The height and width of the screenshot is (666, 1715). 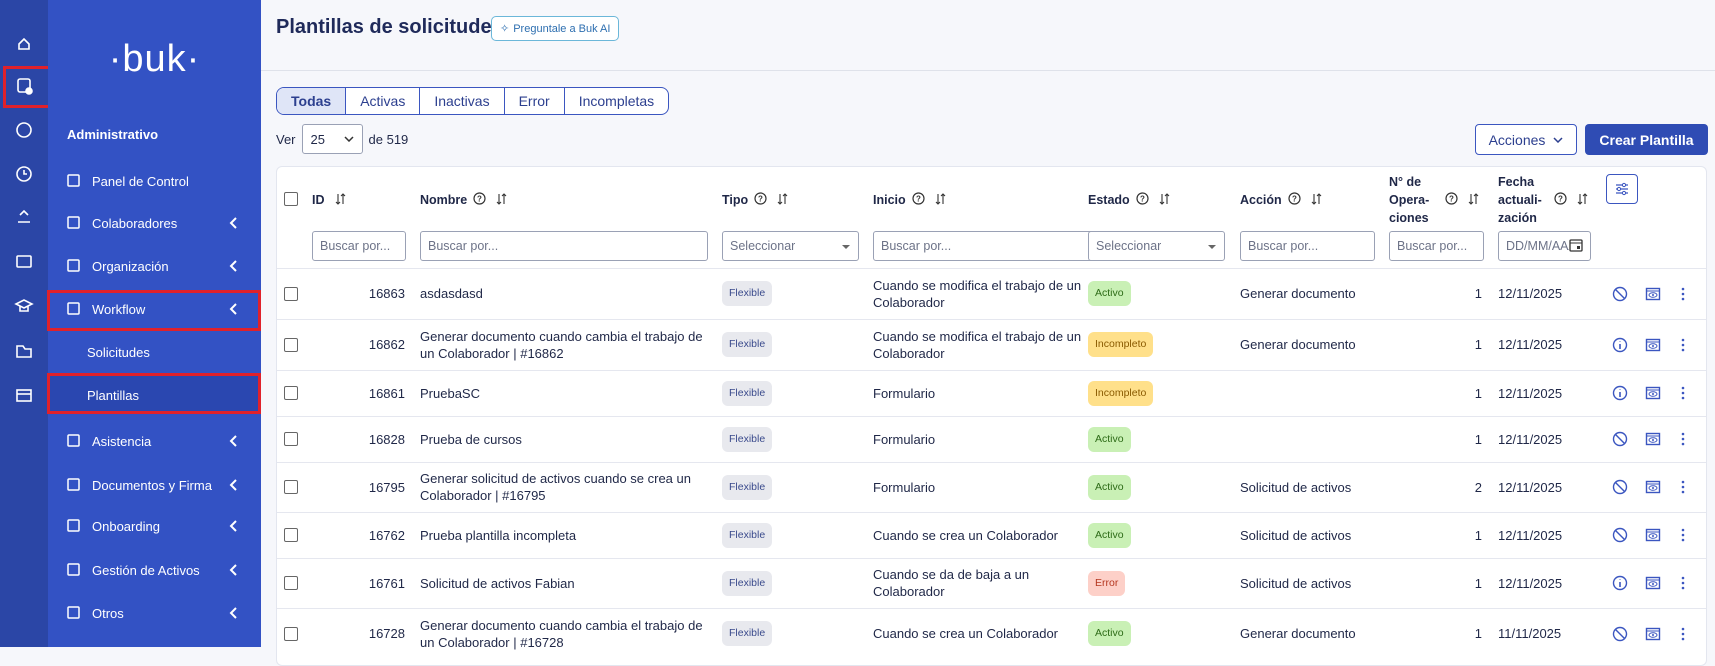 I want to click on sort-icon-svg, so click(x=1582, y=198).